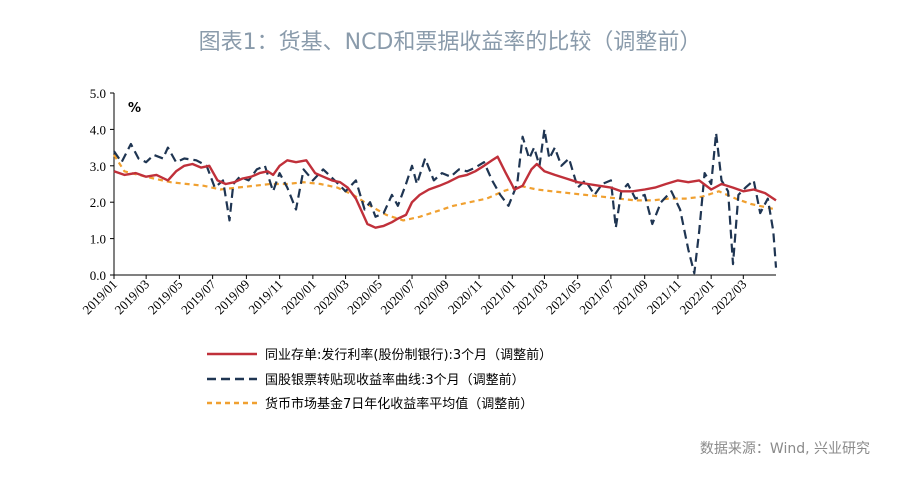 This screenshot has height=481, width=900. Describe the element at coordinates (729, 297) in the screenshot. I see `x-tick-label: 2022/03` at that location.